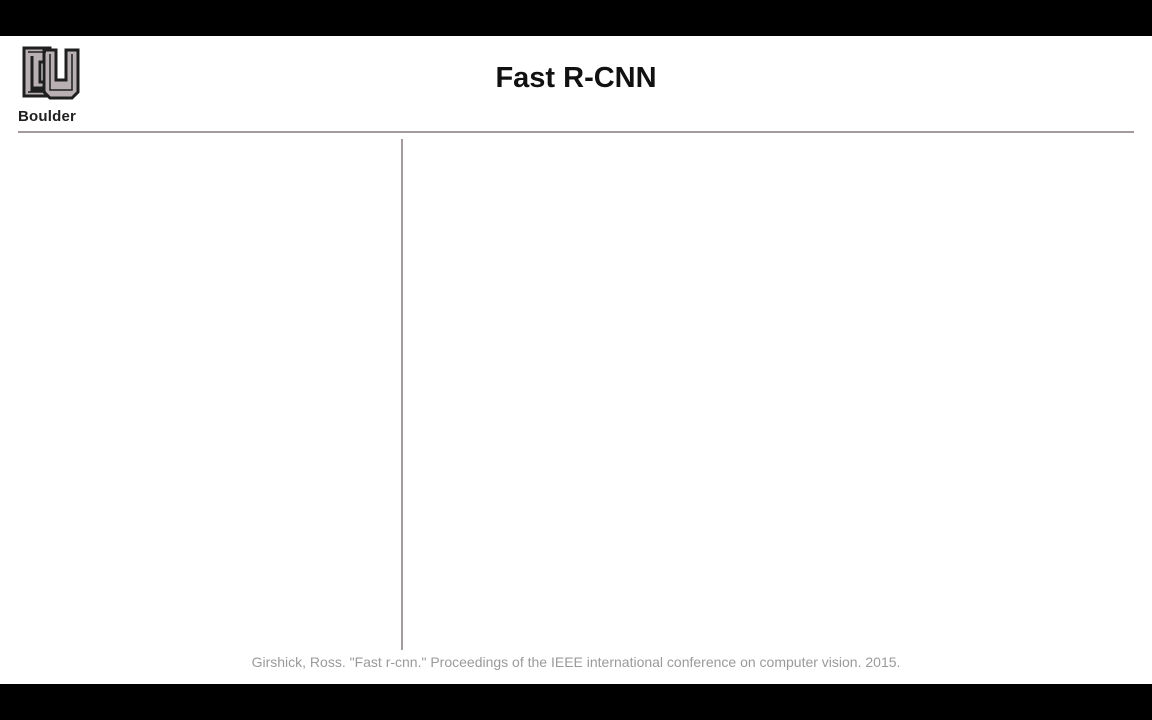 Image resolution: width=1152 pixels, height=720 pixels. I want to click on column-divider, so click(402, 394).